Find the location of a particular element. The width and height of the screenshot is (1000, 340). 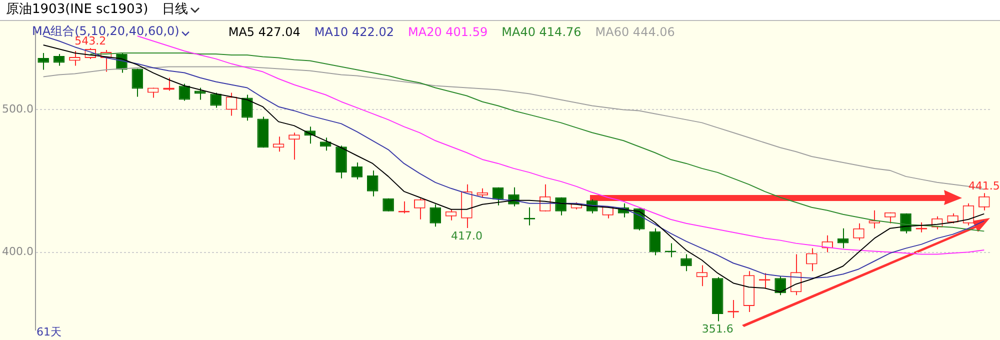

chart-title: 原油1903(INE sc1903) is located at coordinates (77, 10).